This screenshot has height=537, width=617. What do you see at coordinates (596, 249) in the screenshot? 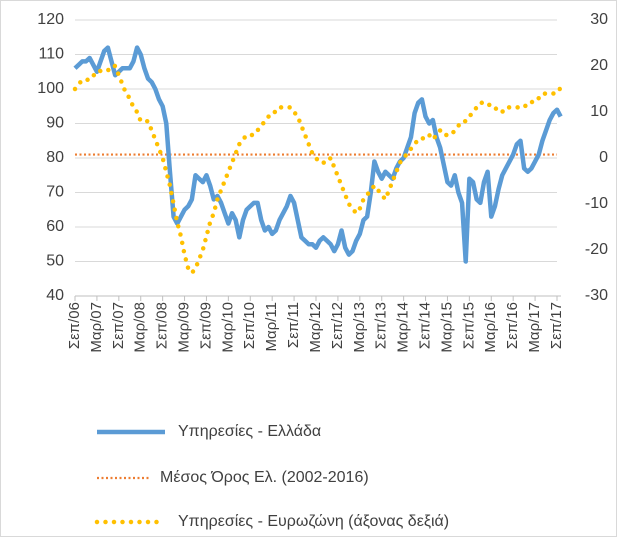
I see `y2-tick-label: -20` at bounding box center [596, 249].